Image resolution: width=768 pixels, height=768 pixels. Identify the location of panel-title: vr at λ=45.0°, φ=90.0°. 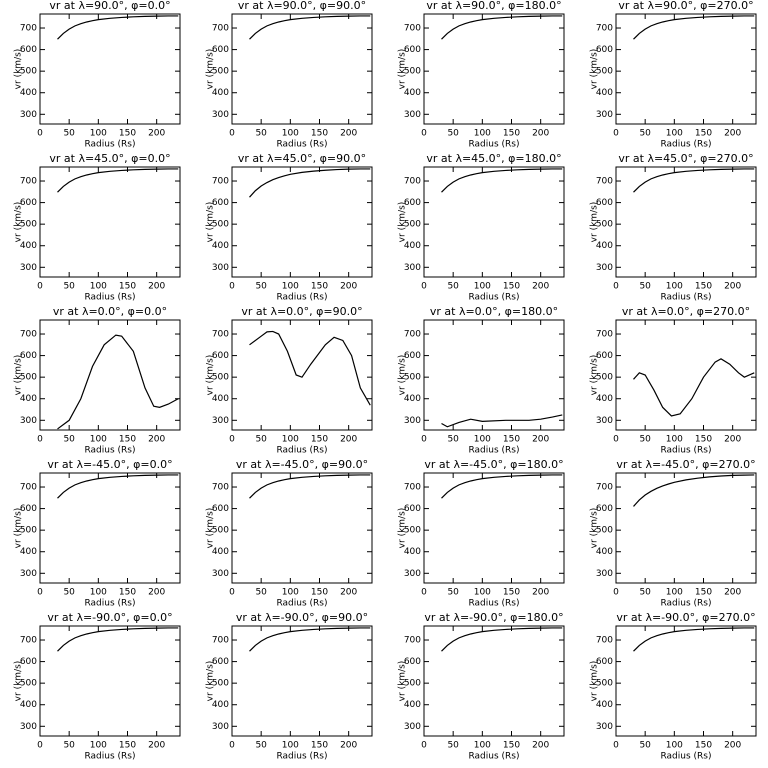
(302, 158).